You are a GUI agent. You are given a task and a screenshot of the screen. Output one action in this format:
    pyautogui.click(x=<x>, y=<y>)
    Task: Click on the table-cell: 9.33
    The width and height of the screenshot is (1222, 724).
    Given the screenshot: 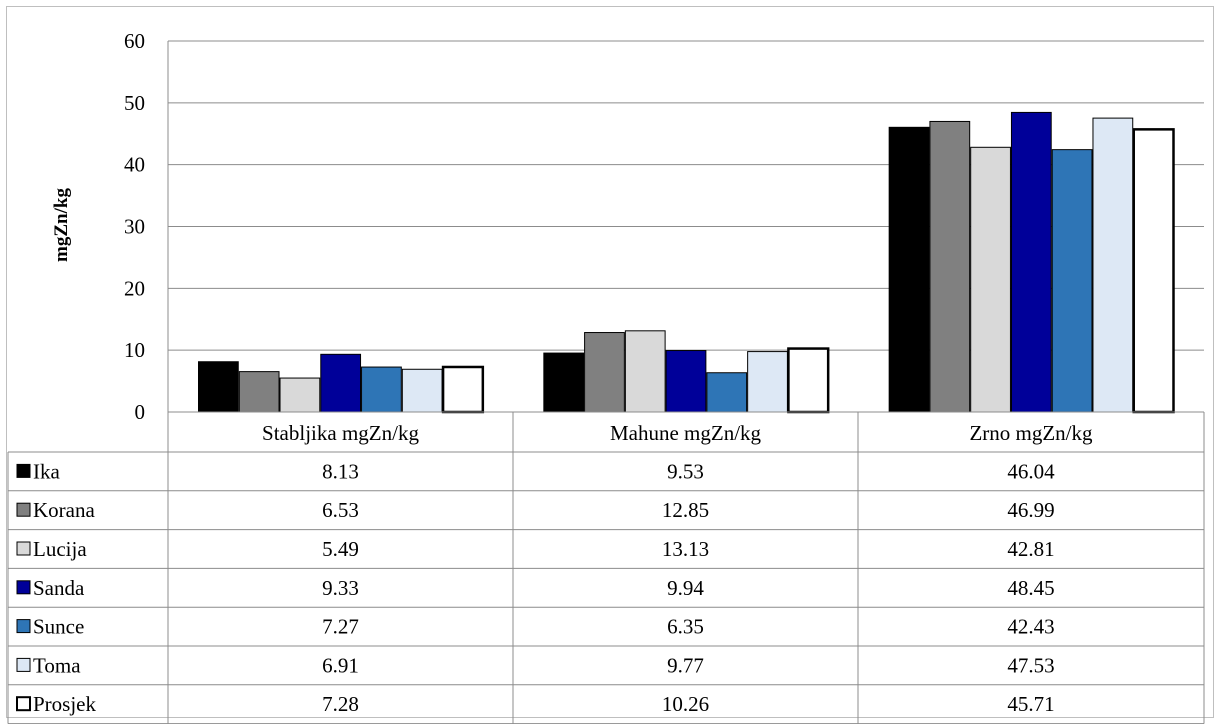 What is the action you would take?
    pyautogui.click(x=340, y=588)
    